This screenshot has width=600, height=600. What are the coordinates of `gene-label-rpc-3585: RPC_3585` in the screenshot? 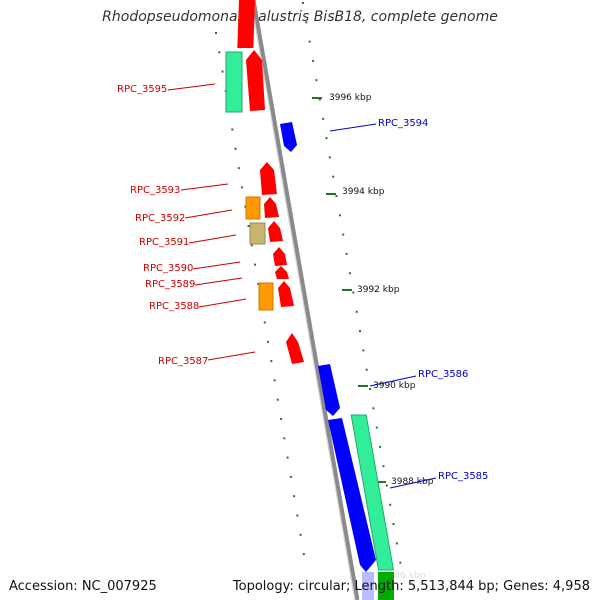 It's located at (463, 476).